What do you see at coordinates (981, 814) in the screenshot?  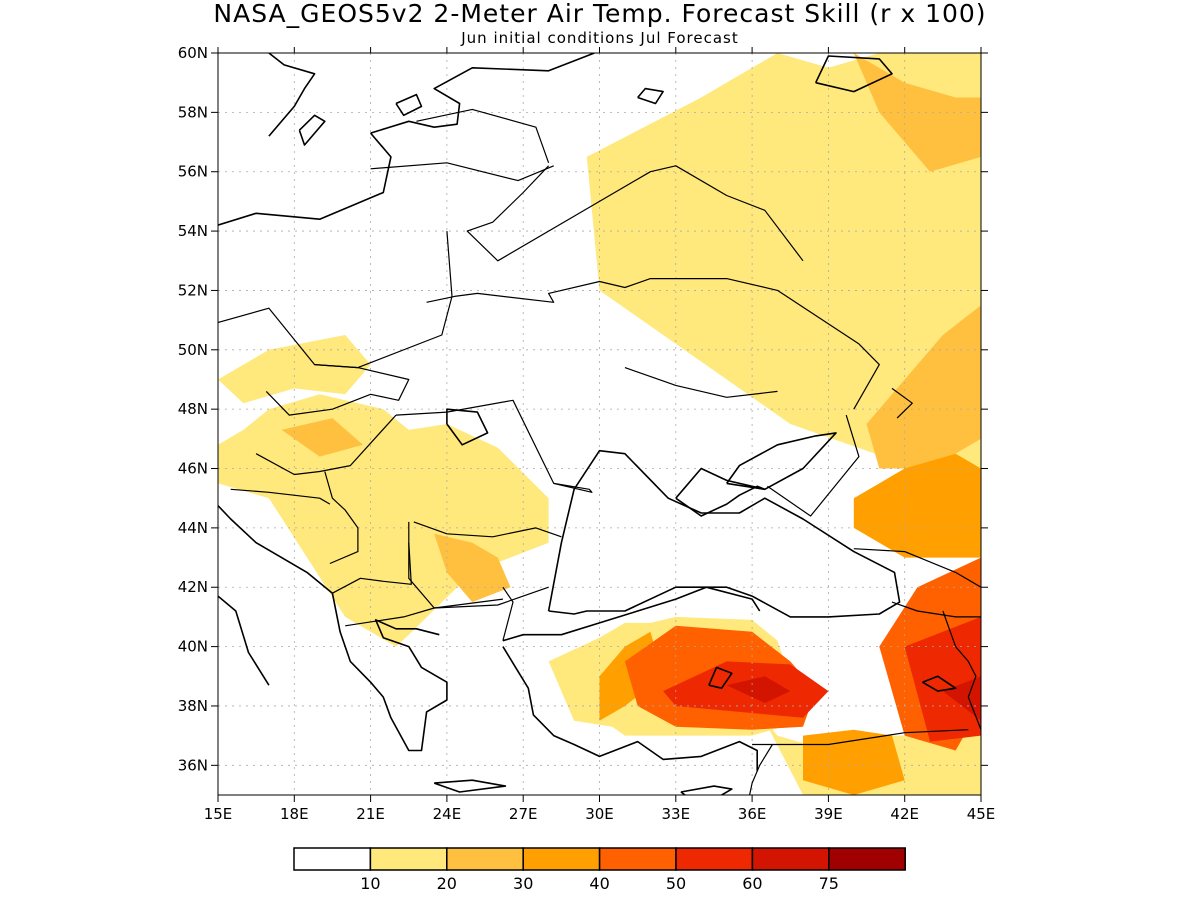 I see `lon-tick-label: 45E` at bounding box center [981, 814].